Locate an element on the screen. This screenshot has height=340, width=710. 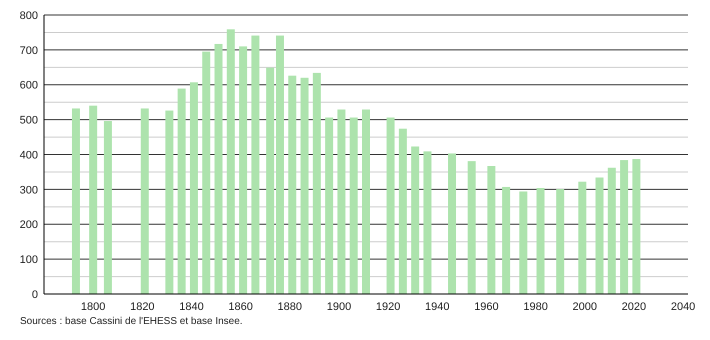
x-tick-label: 1920 is located at coordinates (388, 306).